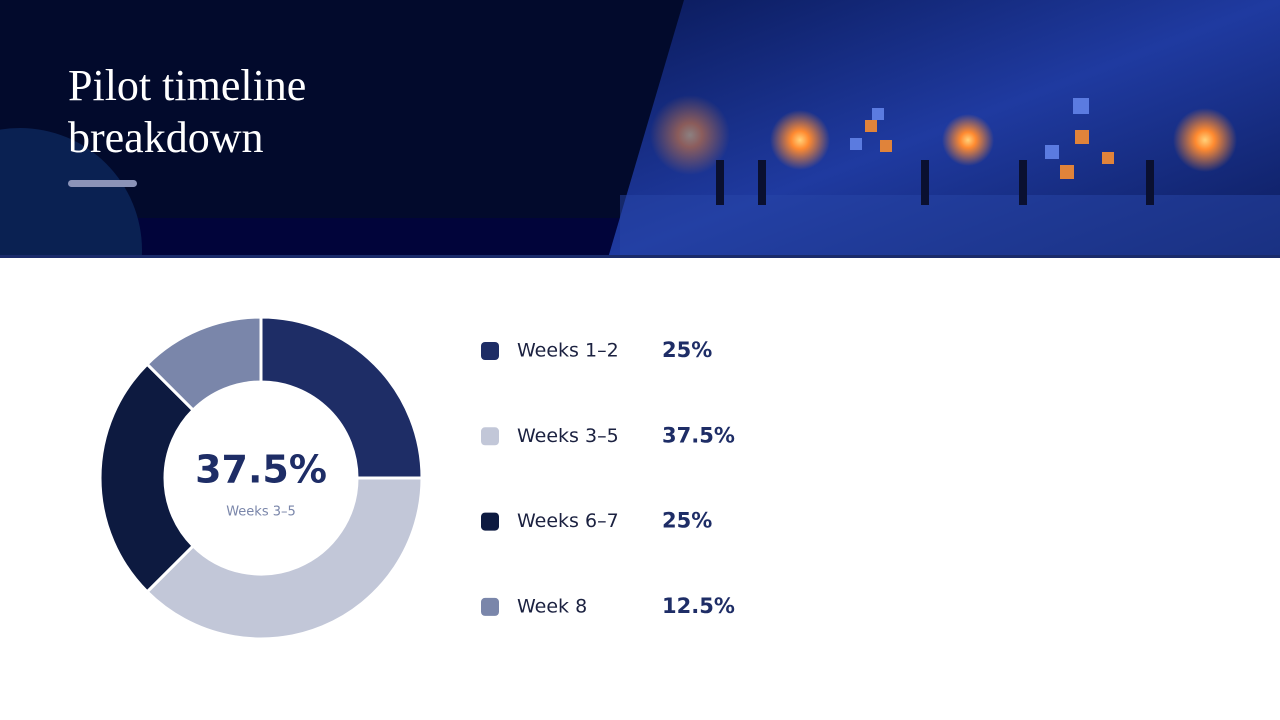 This screenshot has height=720, width=1280. Describe the element at coordinates (261, 470) in the screenshot. I see `center-value: 37.5%` at that location.